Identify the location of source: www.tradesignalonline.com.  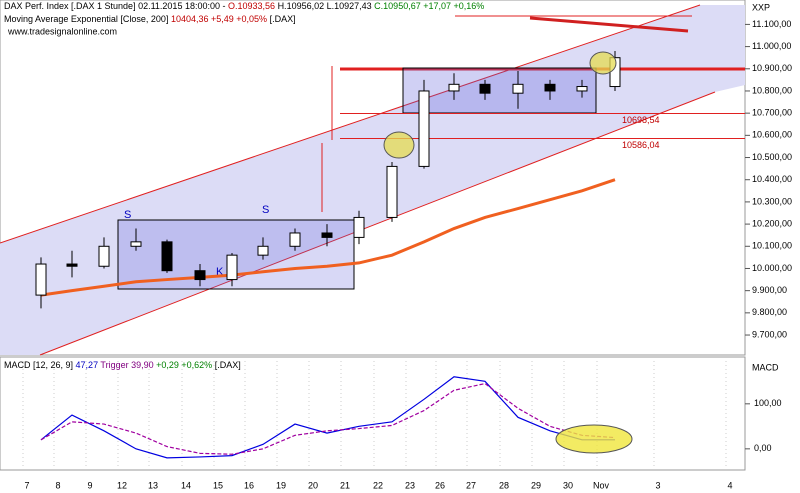
(62, 31).